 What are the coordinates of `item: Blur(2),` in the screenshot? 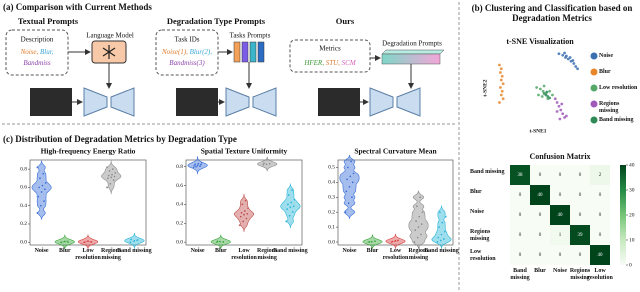 It's located at (201, 52).